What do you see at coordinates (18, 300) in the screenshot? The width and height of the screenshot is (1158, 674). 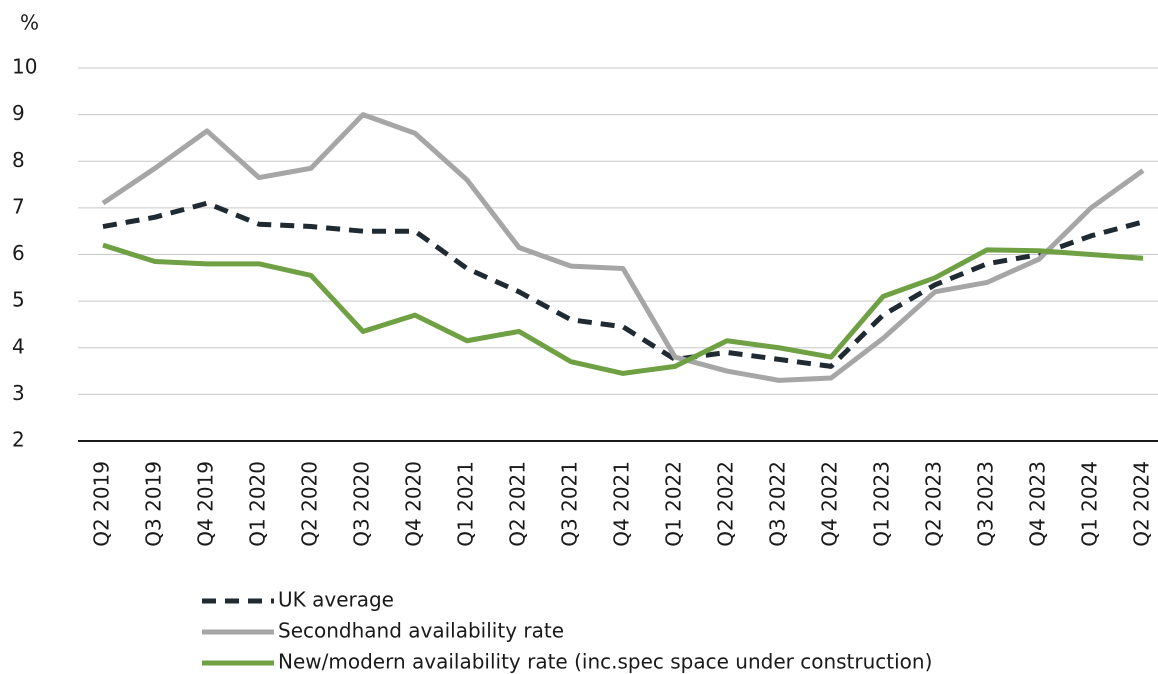 I see `y-tick-label: 5` at bounding box center [18, 300].